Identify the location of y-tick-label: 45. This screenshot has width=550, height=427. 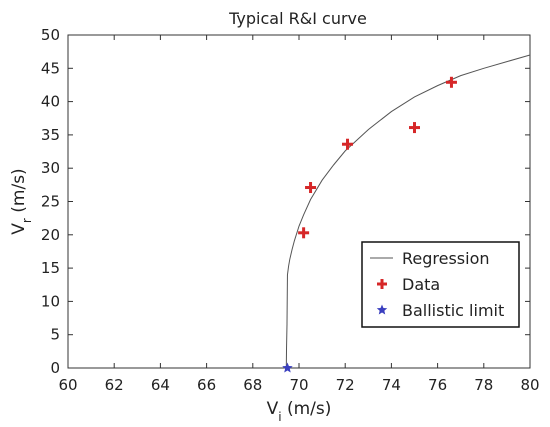
(50, 68).